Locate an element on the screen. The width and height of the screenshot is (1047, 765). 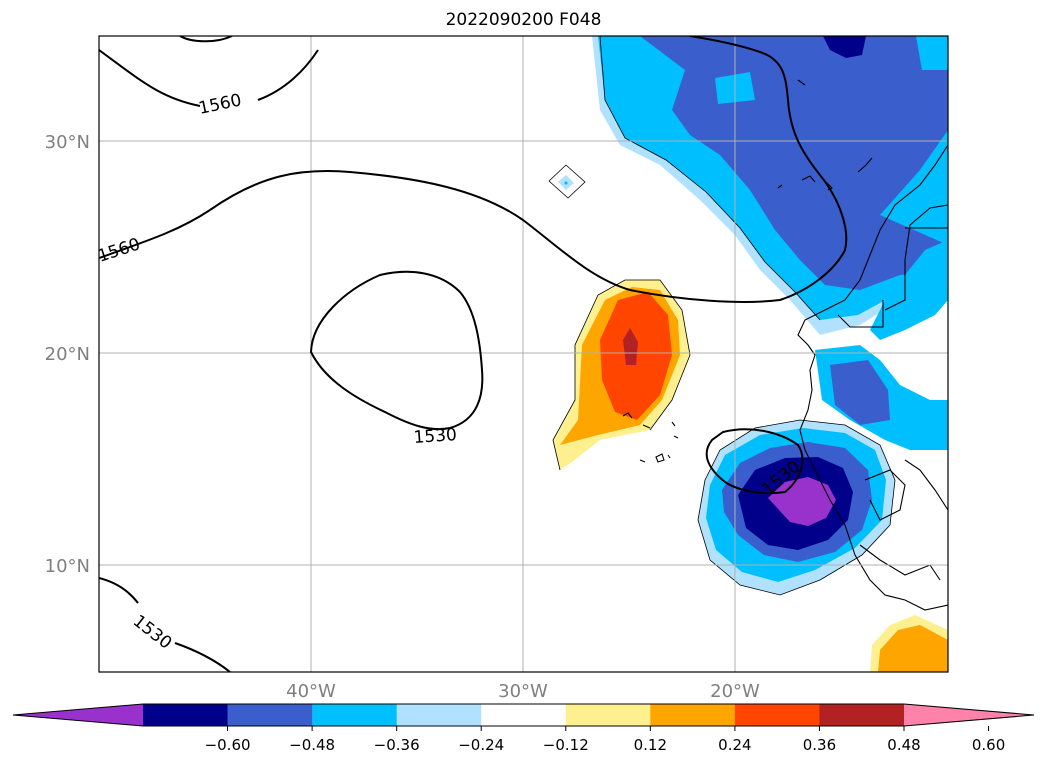
colorbar-extend-low is located at coordinates (78, 715).